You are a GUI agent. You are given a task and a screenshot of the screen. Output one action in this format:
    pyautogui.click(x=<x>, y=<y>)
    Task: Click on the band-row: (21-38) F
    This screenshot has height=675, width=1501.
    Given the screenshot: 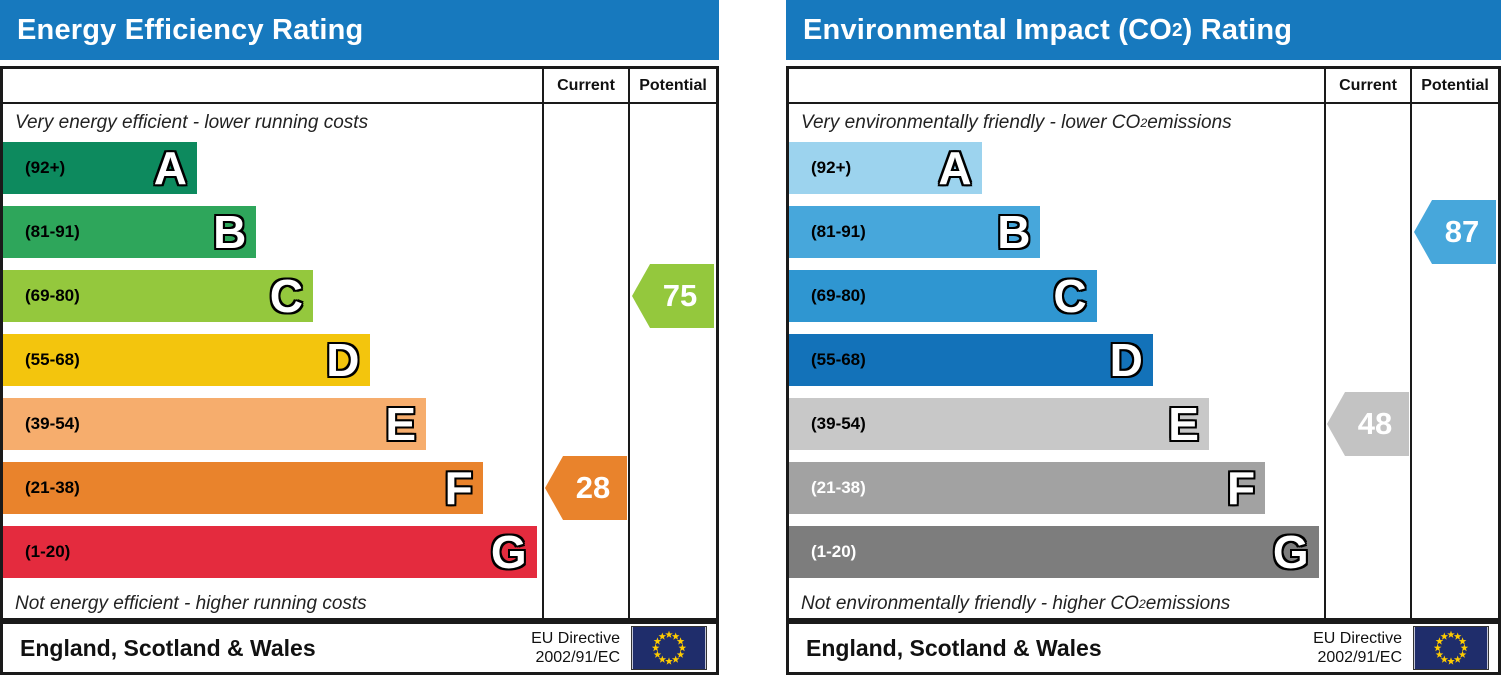 What is the action you would take?
    pyautogui.click(x=272, y=488)
    